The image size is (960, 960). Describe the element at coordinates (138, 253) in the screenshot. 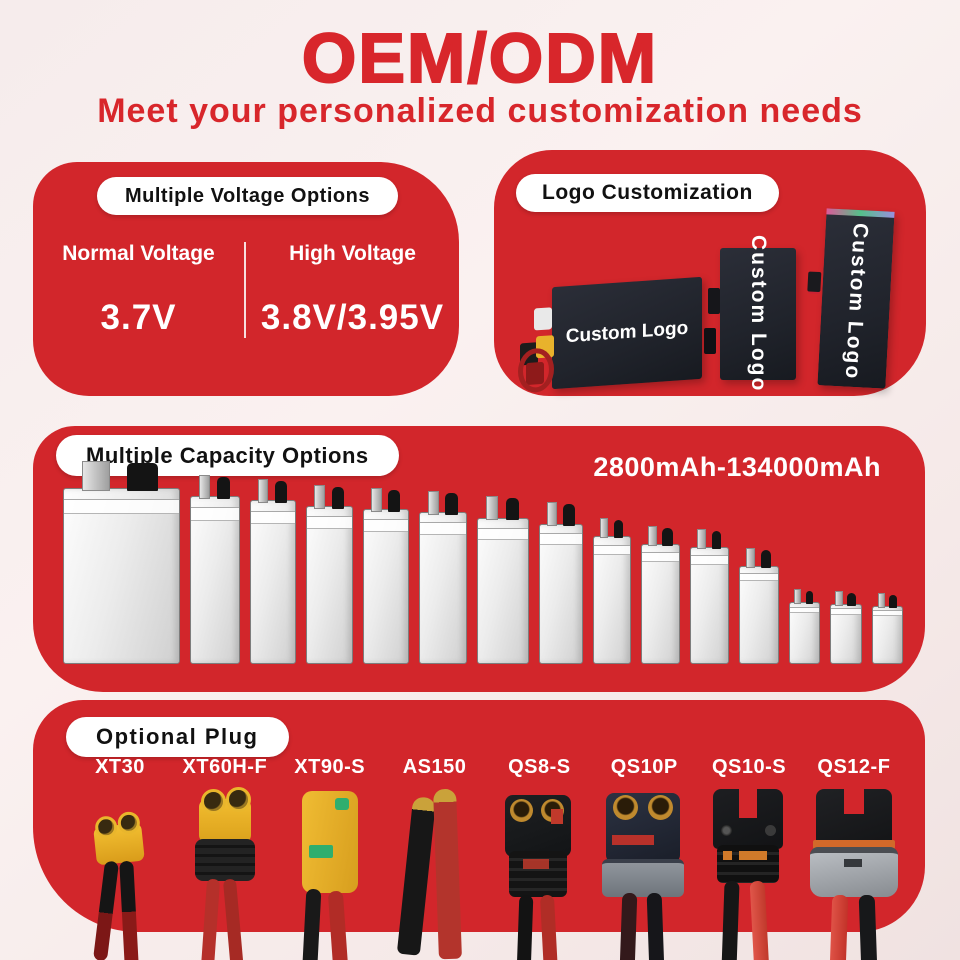

I see `normal-voltage-label: Normal Voltage` at that location.